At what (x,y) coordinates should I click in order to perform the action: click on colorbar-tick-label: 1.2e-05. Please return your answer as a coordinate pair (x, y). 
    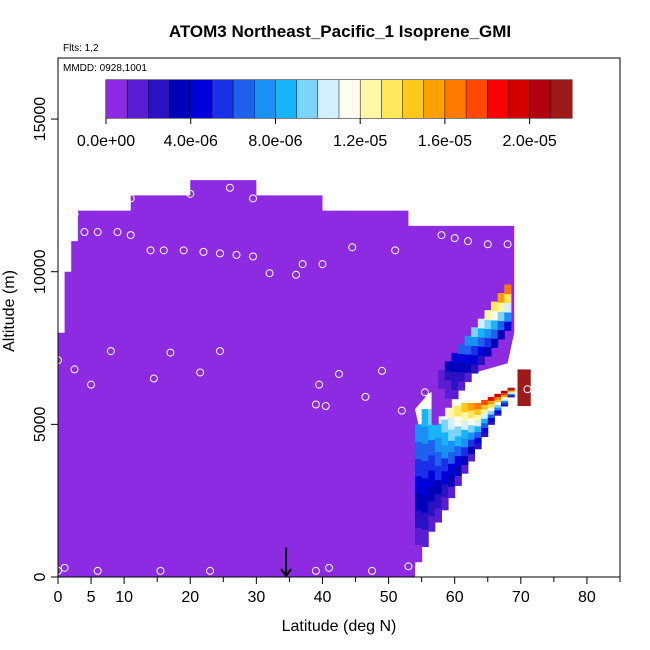
    Looking at the image, I should click on (360, 141).